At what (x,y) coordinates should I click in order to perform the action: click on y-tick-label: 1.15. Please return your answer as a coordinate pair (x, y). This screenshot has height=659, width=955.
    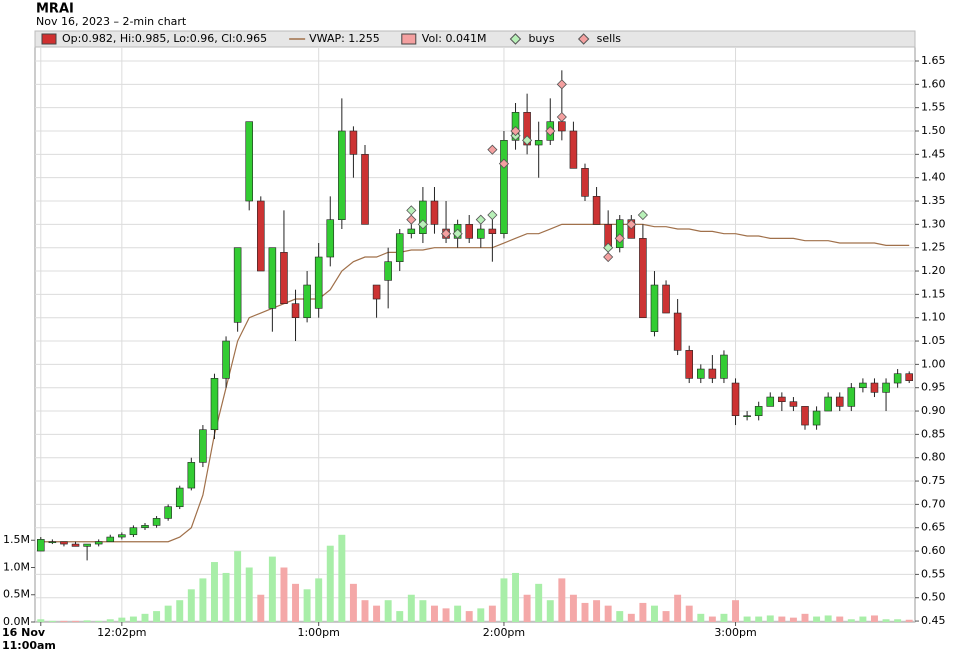
    Looking at the image, I should click on (933, 293).